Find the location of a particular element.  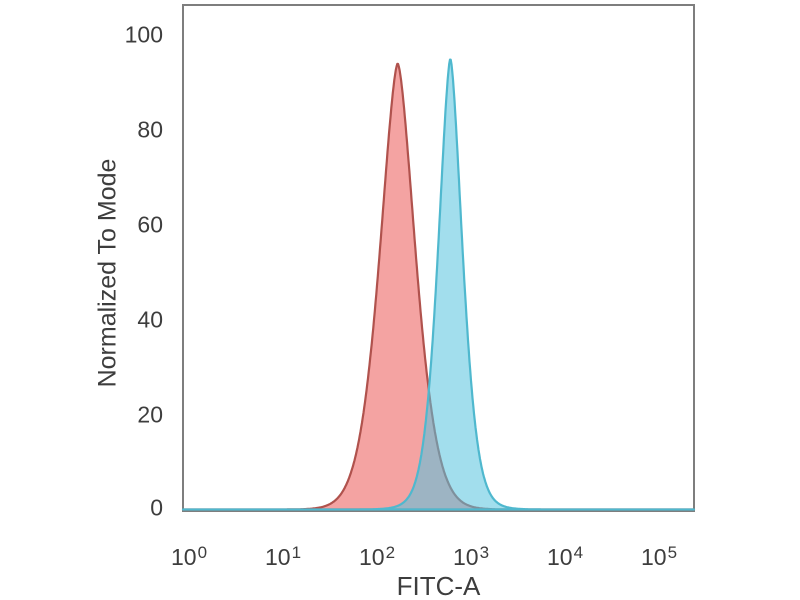

y-tick-label: 60 is located at coordinates (150, 224).